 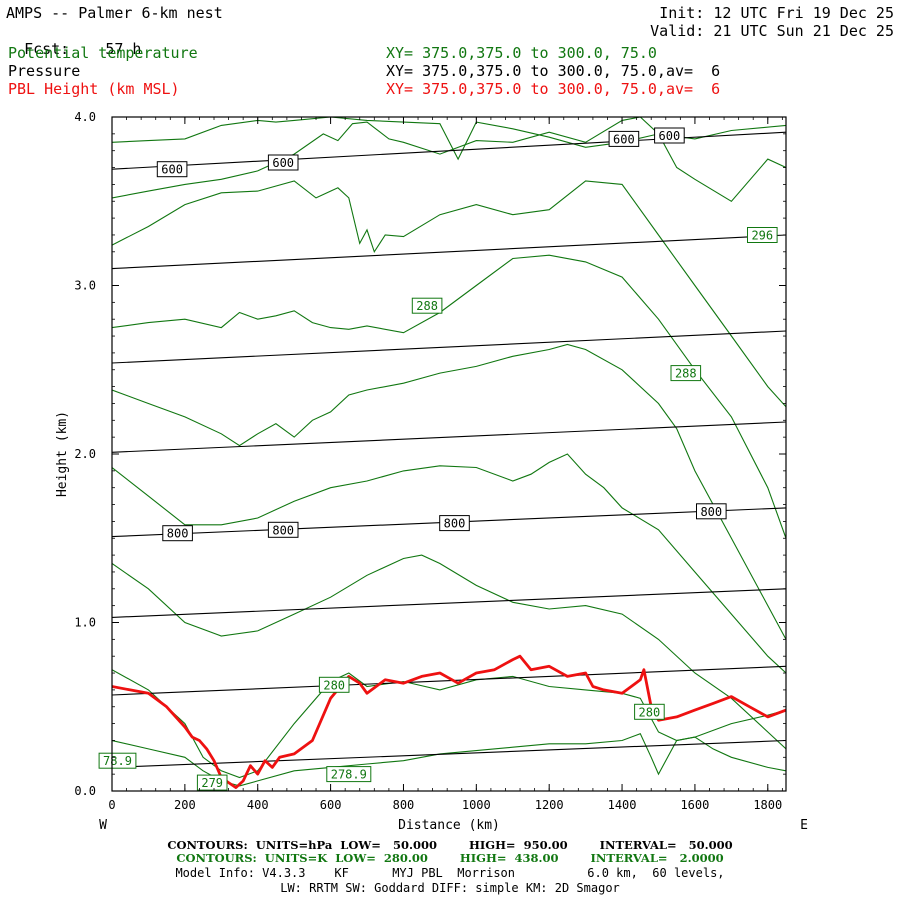 I want to click on x-tick-label: 200, so click(x=185, y=805).